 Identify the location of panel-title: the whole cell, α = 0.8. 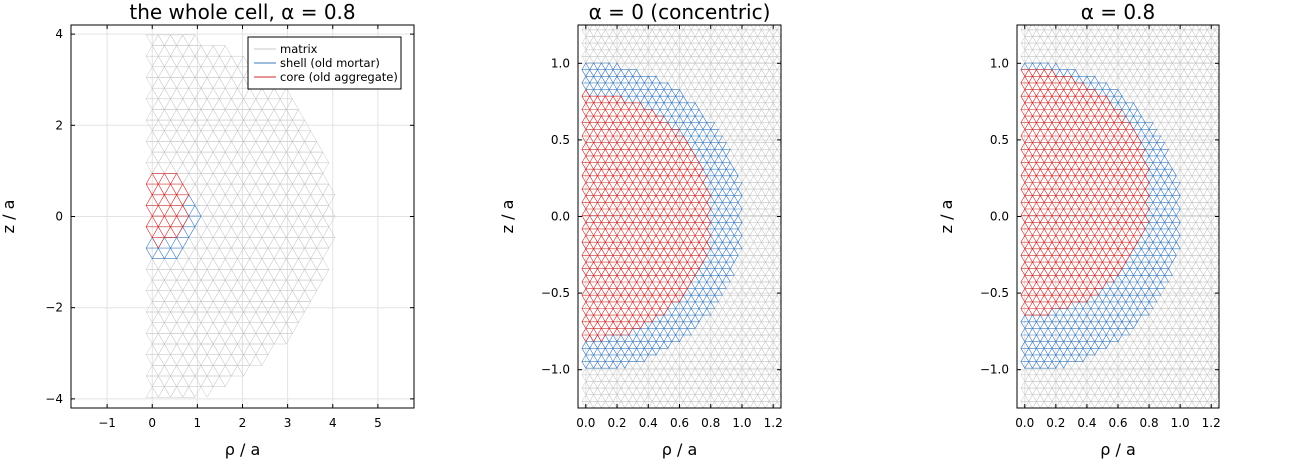
(242, 12).